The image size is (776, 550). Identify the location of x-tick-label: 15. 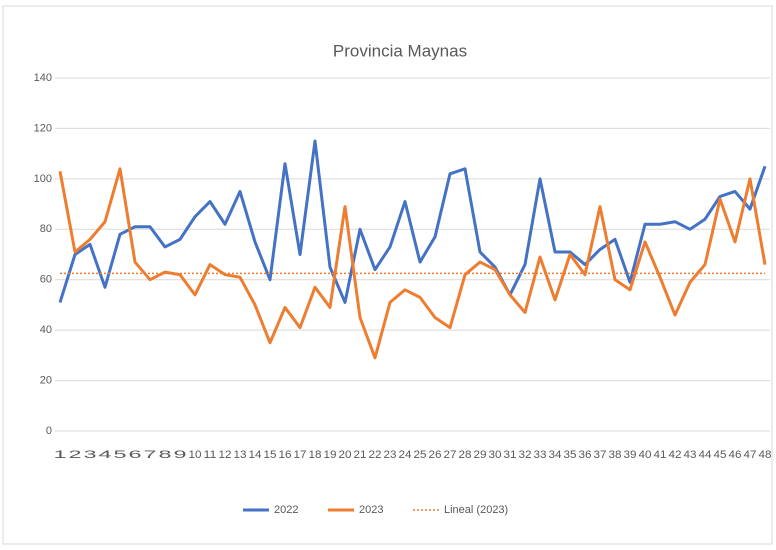
(270, 455).